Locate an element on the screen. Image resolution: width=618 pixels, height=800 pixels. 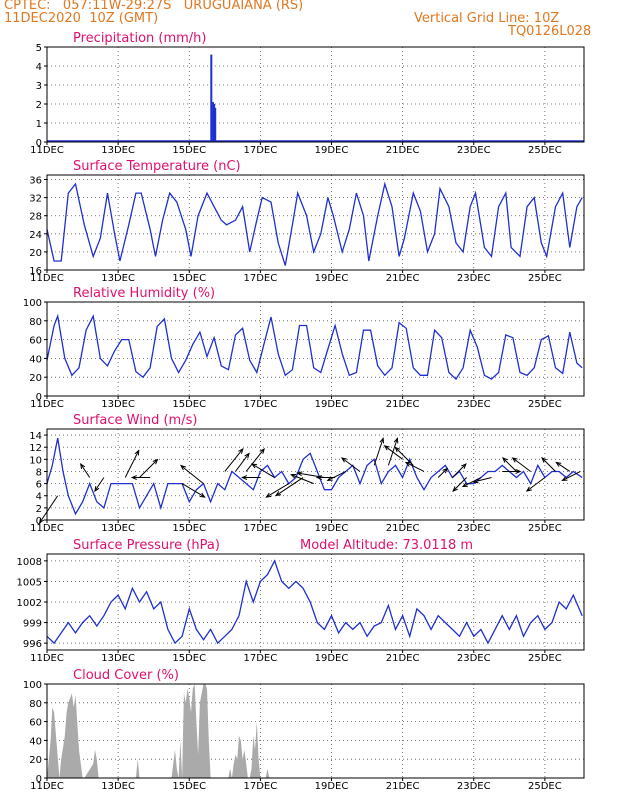
y-tick-label: 3 is located at coordinates (39, 86).